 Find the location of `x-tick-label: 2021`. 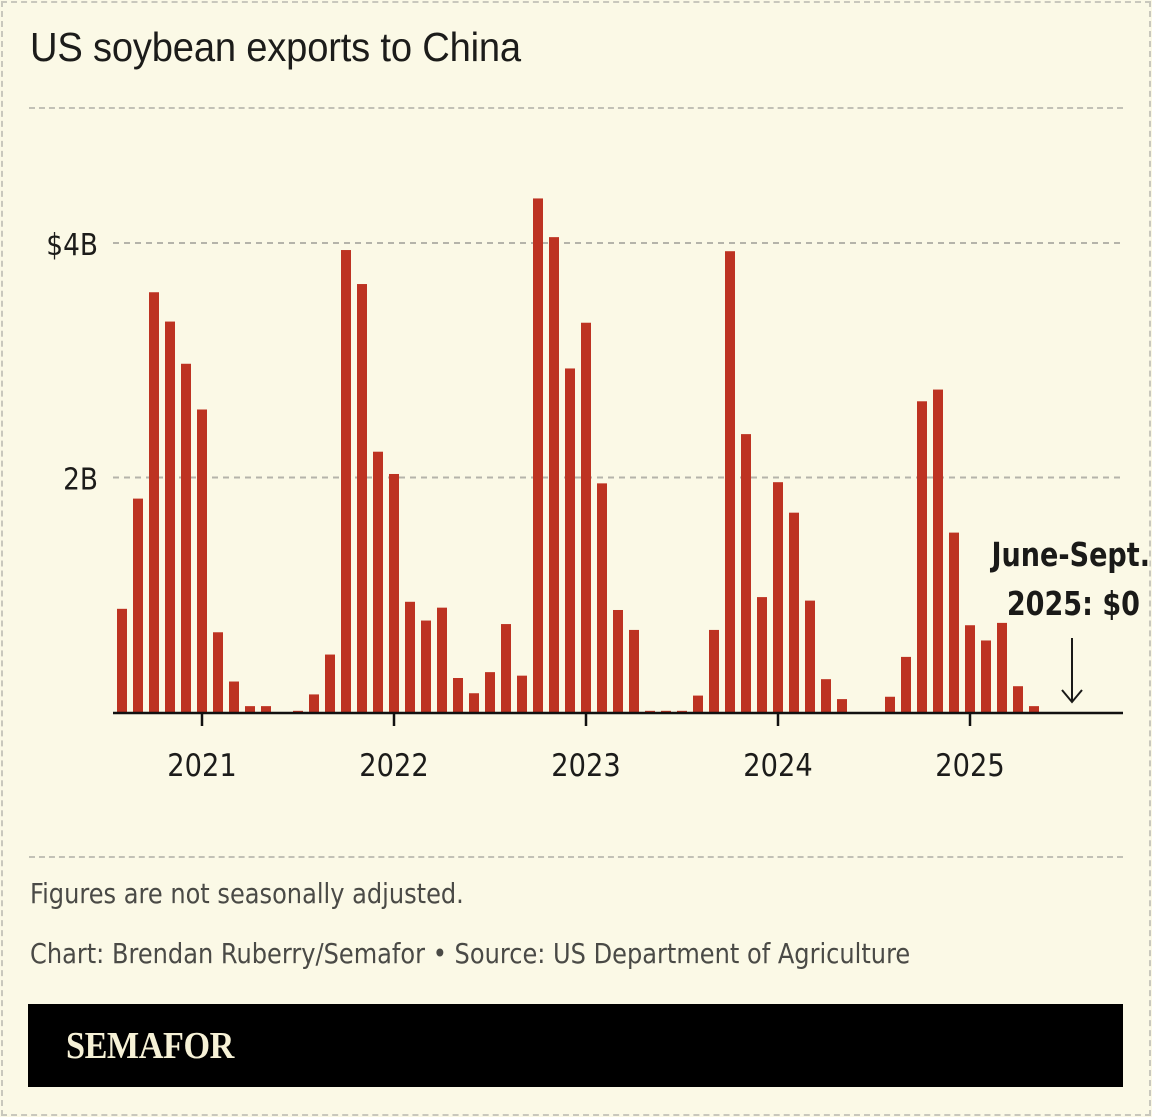

x-tick-label: 2021 is located at coordinates (201, 765).